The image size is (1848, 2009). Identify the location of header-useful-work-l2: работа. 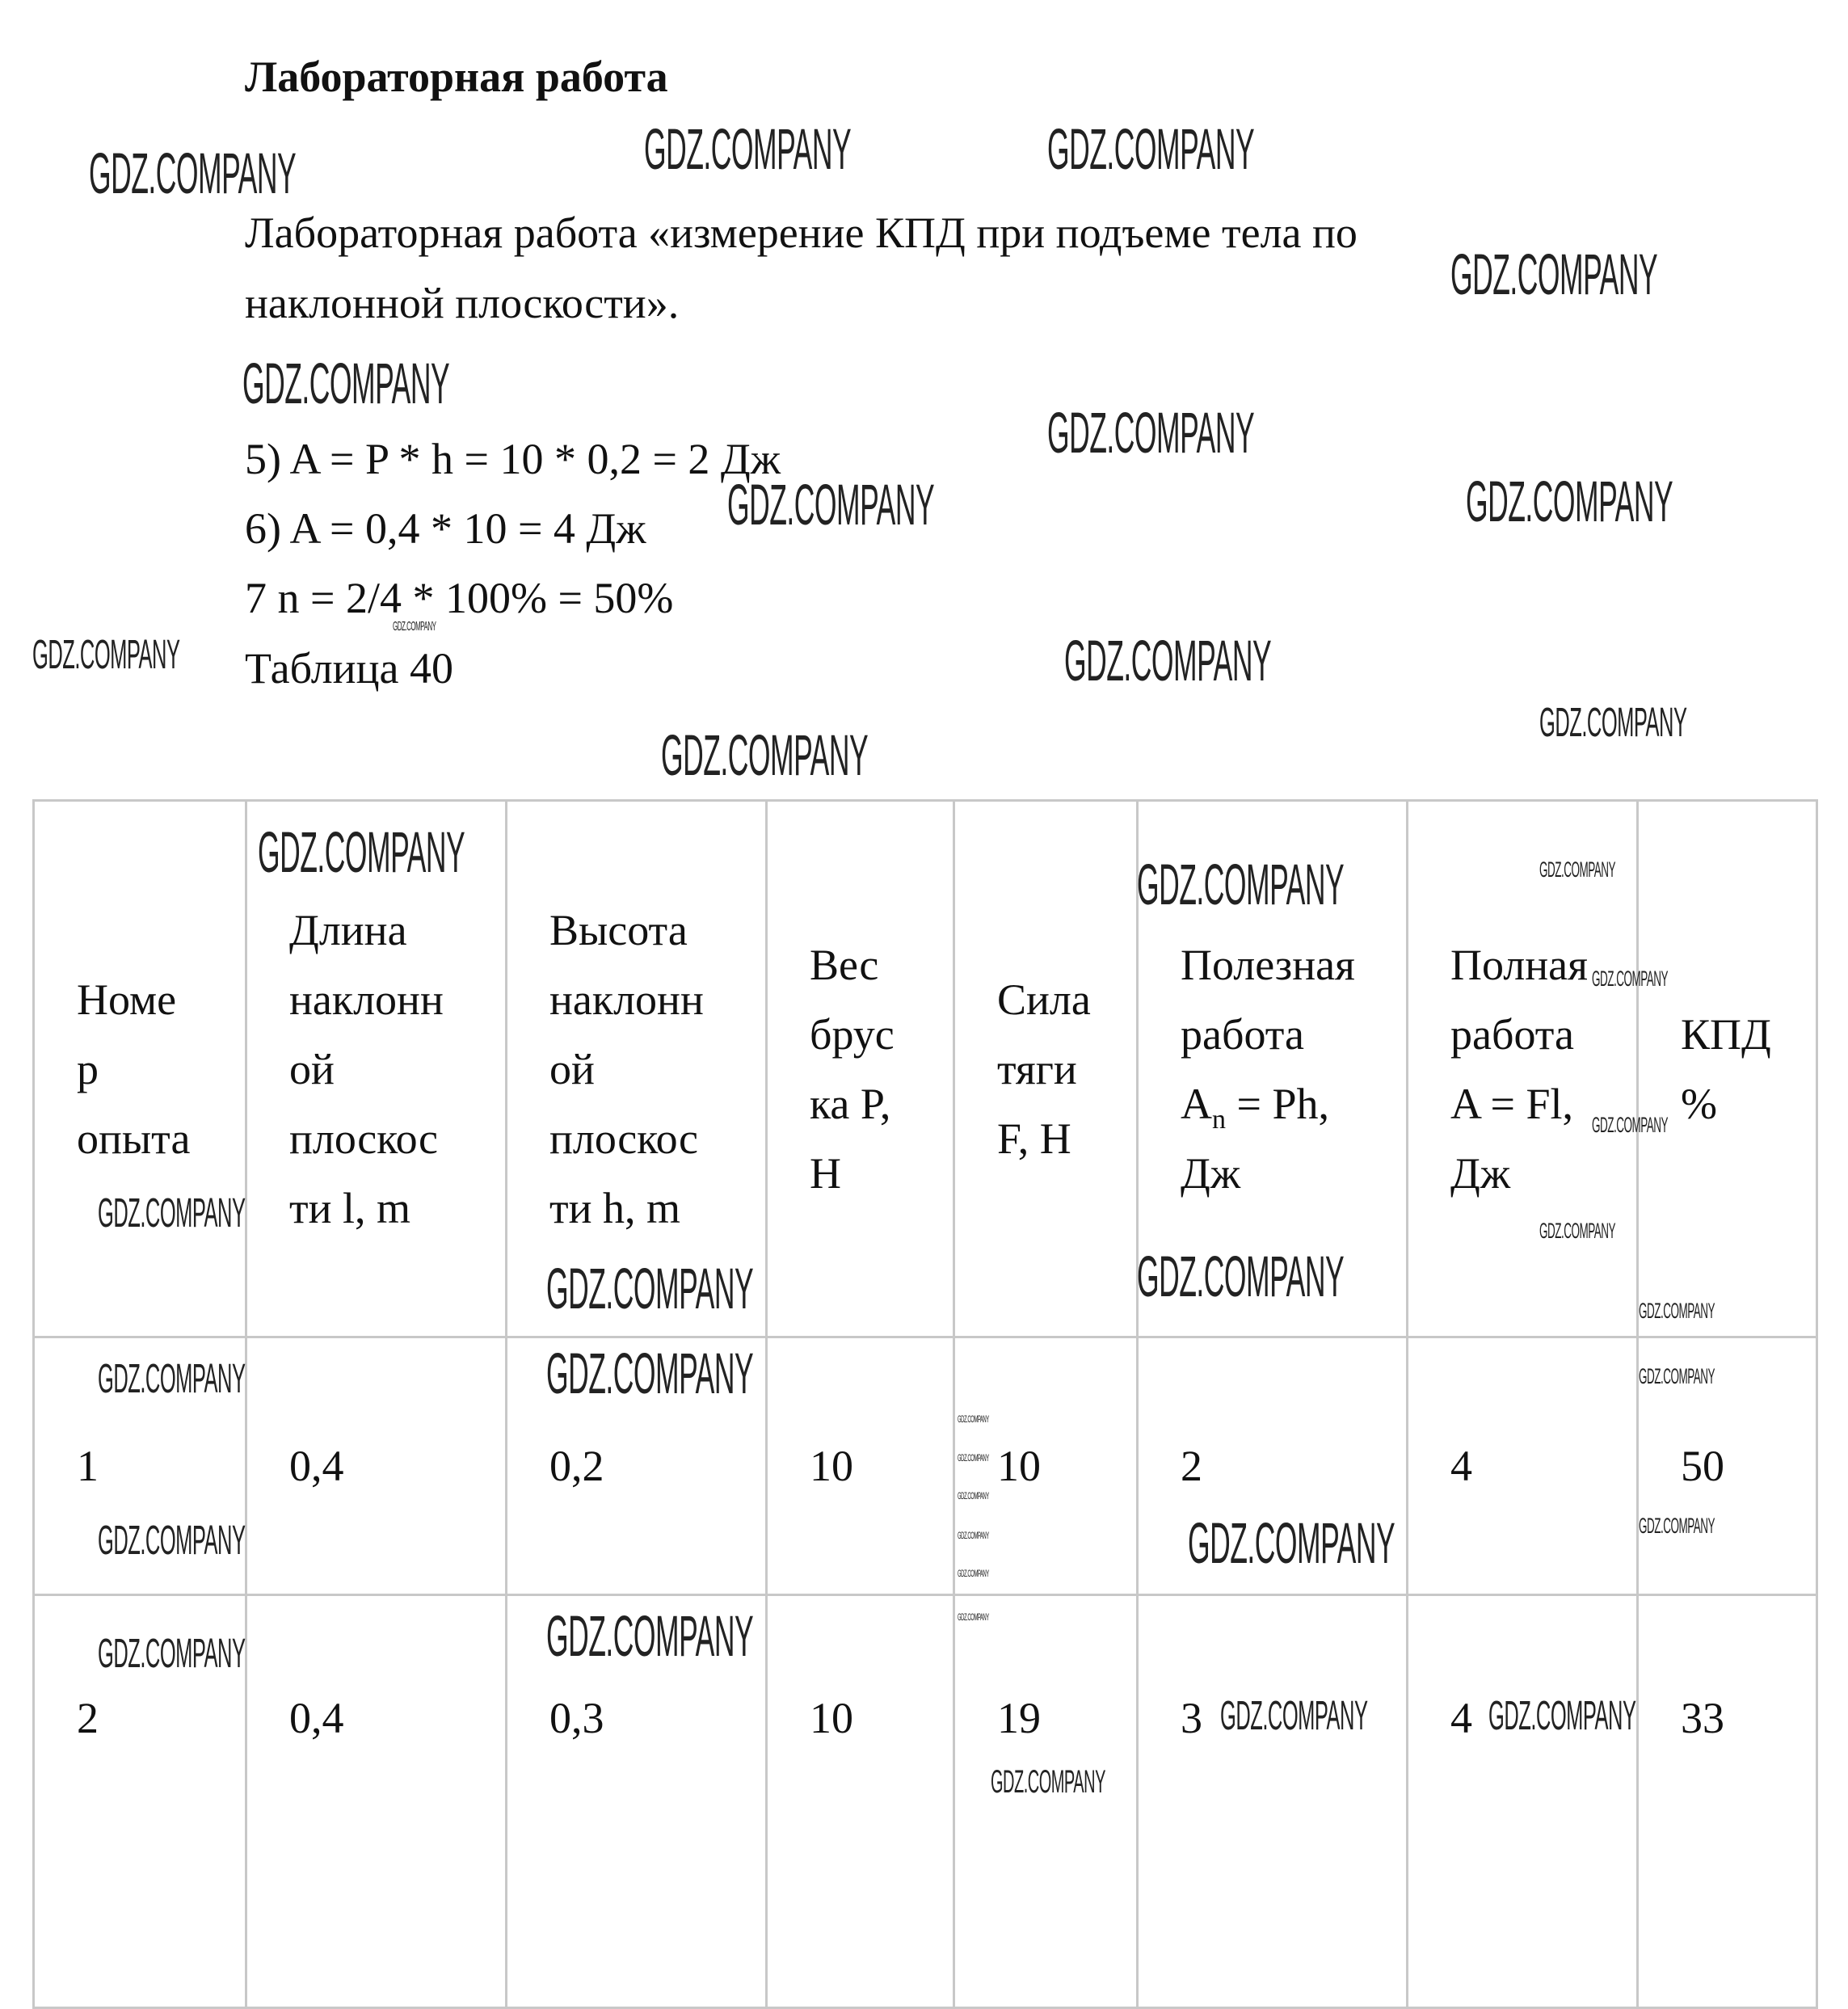
(1242, 1034).